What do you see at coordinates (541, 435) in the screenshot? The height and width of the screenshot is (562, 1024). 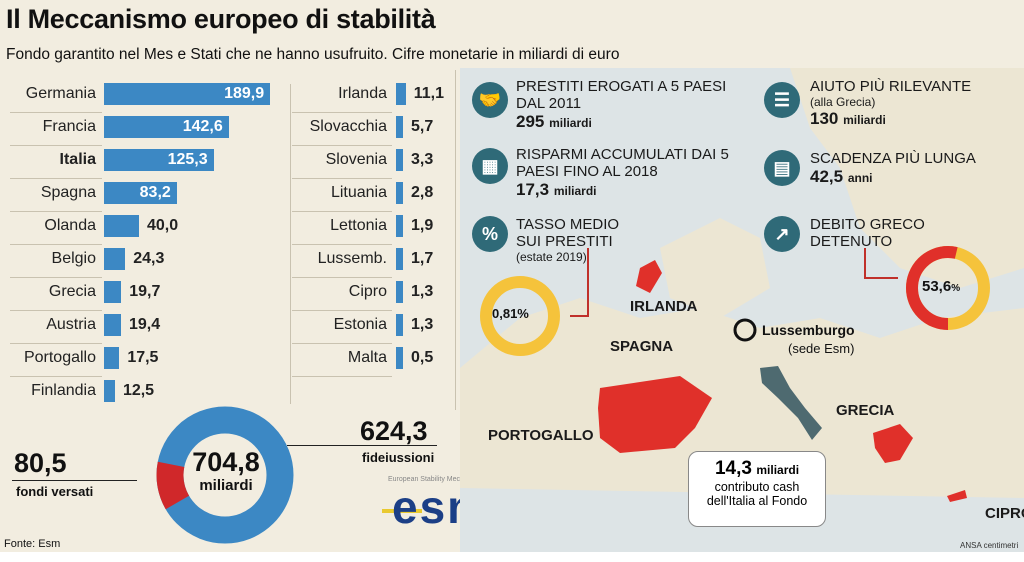 I see `label-portogallo: PORTOGALLO` at bounding box center [541, 435].